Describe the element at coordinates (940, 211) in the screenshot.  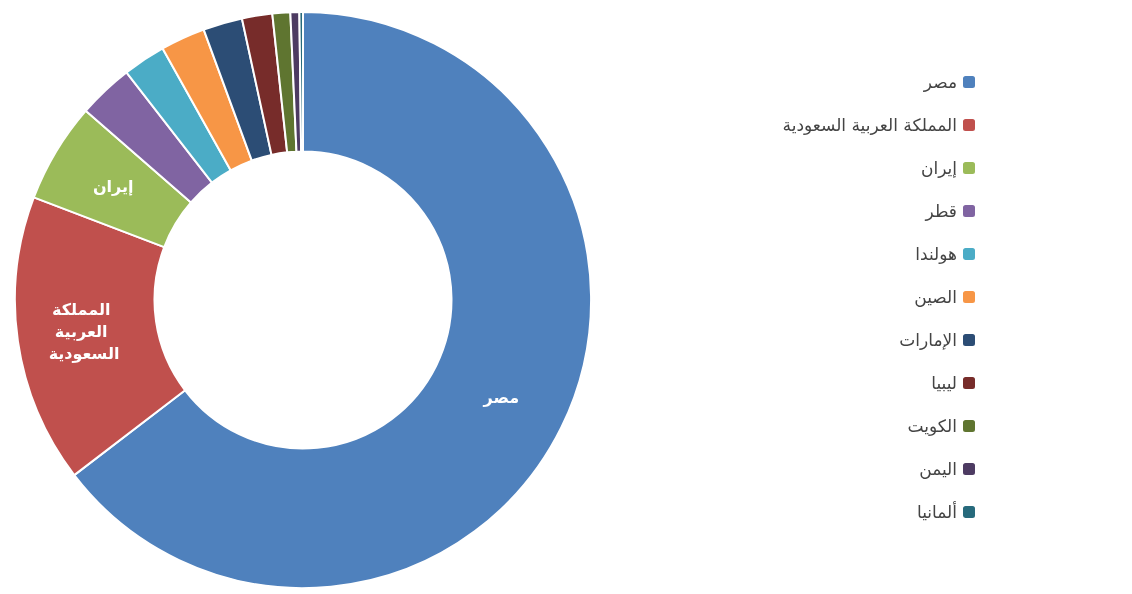
I see `legend-label: قطر` at that location.